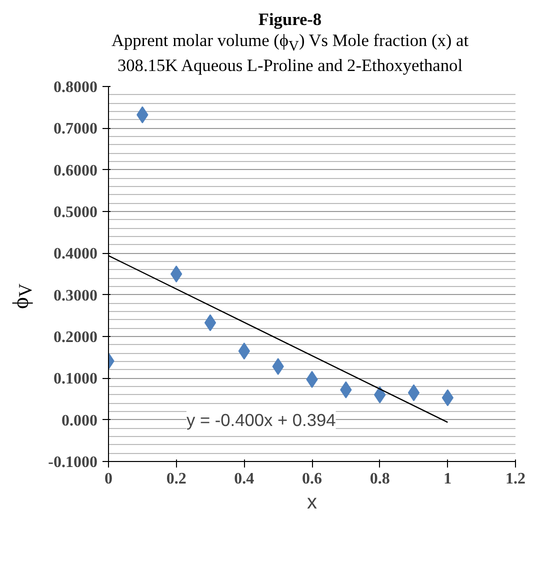  Describe the element at coordinates (80, 421) in the screenshot. I see `y-tick-label: 0.000` at that location.